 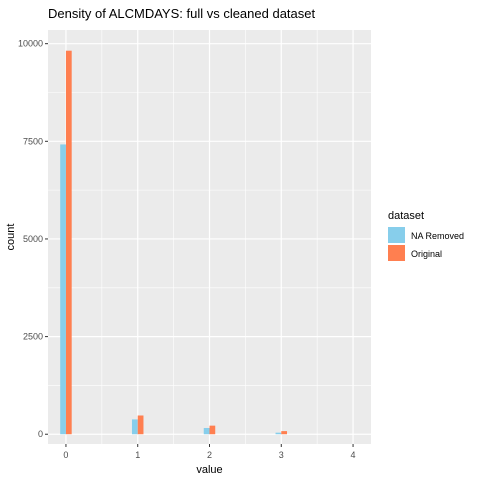 I want to click on legend-title: dataset, so click(x=406, y=216).